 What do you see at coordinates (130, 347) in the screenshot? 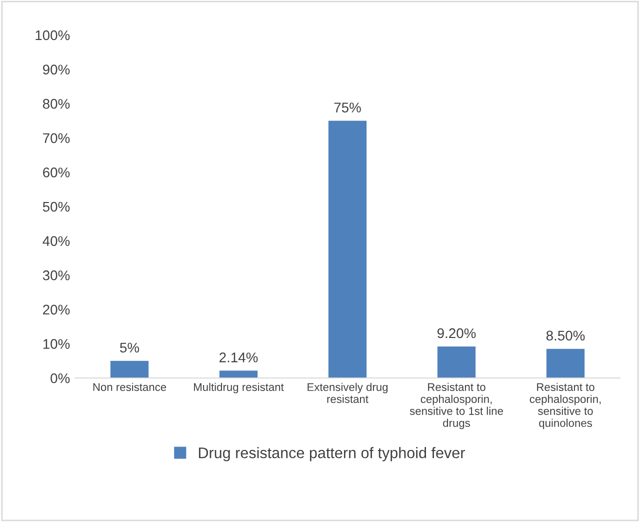
I see `data-label: 5%` at bounding box center [130, 347].